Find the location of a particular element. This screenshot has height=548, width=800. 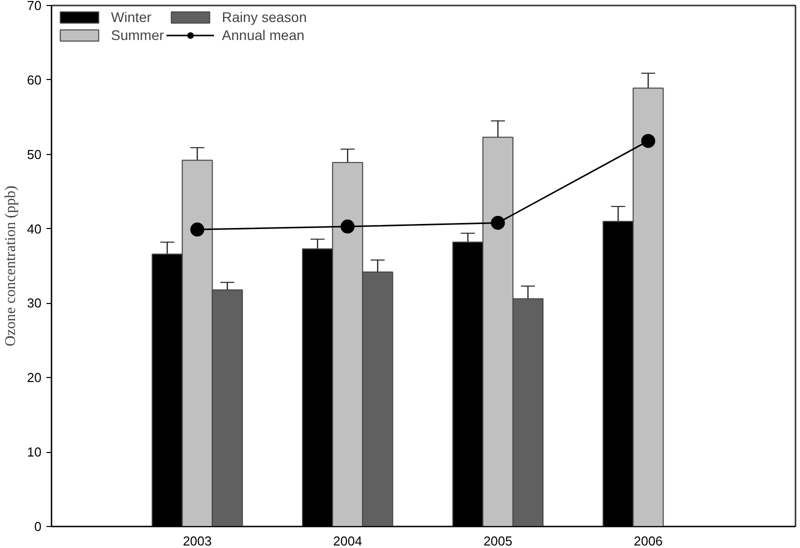

y-tick-label: 30 is located at coordinates (34, 303).